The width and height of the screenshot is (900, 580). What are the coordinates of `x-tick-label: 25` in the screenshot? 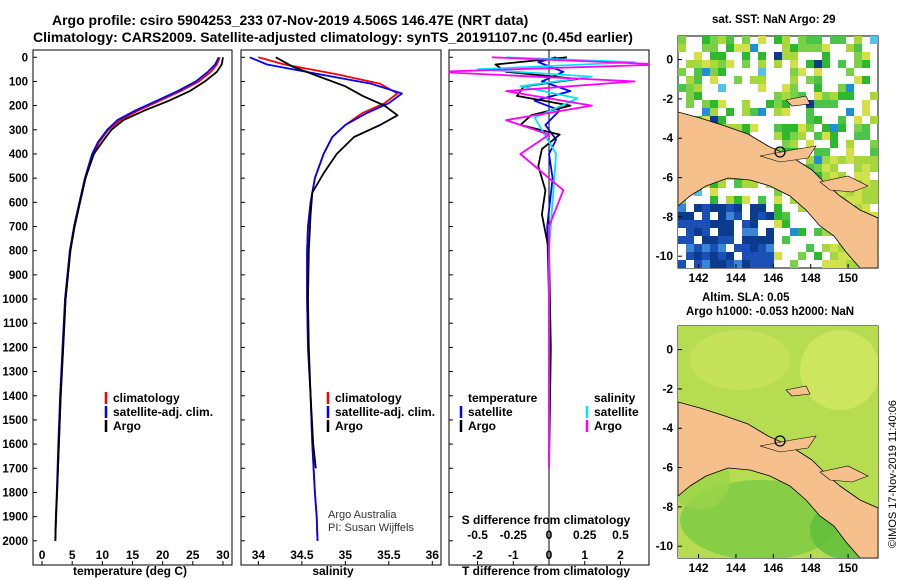 It's located at (193, 555).